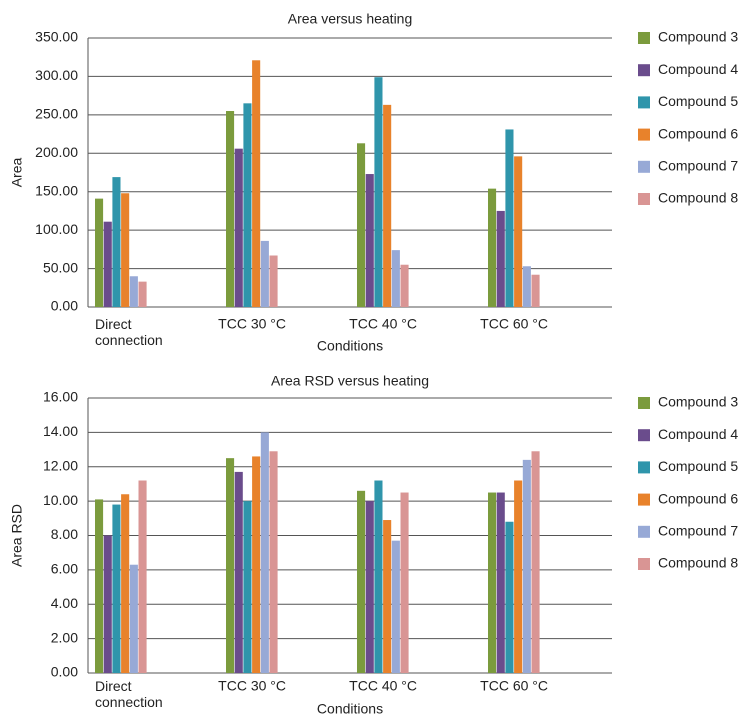 The image size is (752, 717). Describe the element at coordinates (56, 152) in the screenshot. I see `y-tick-label: 200.00` at that location.